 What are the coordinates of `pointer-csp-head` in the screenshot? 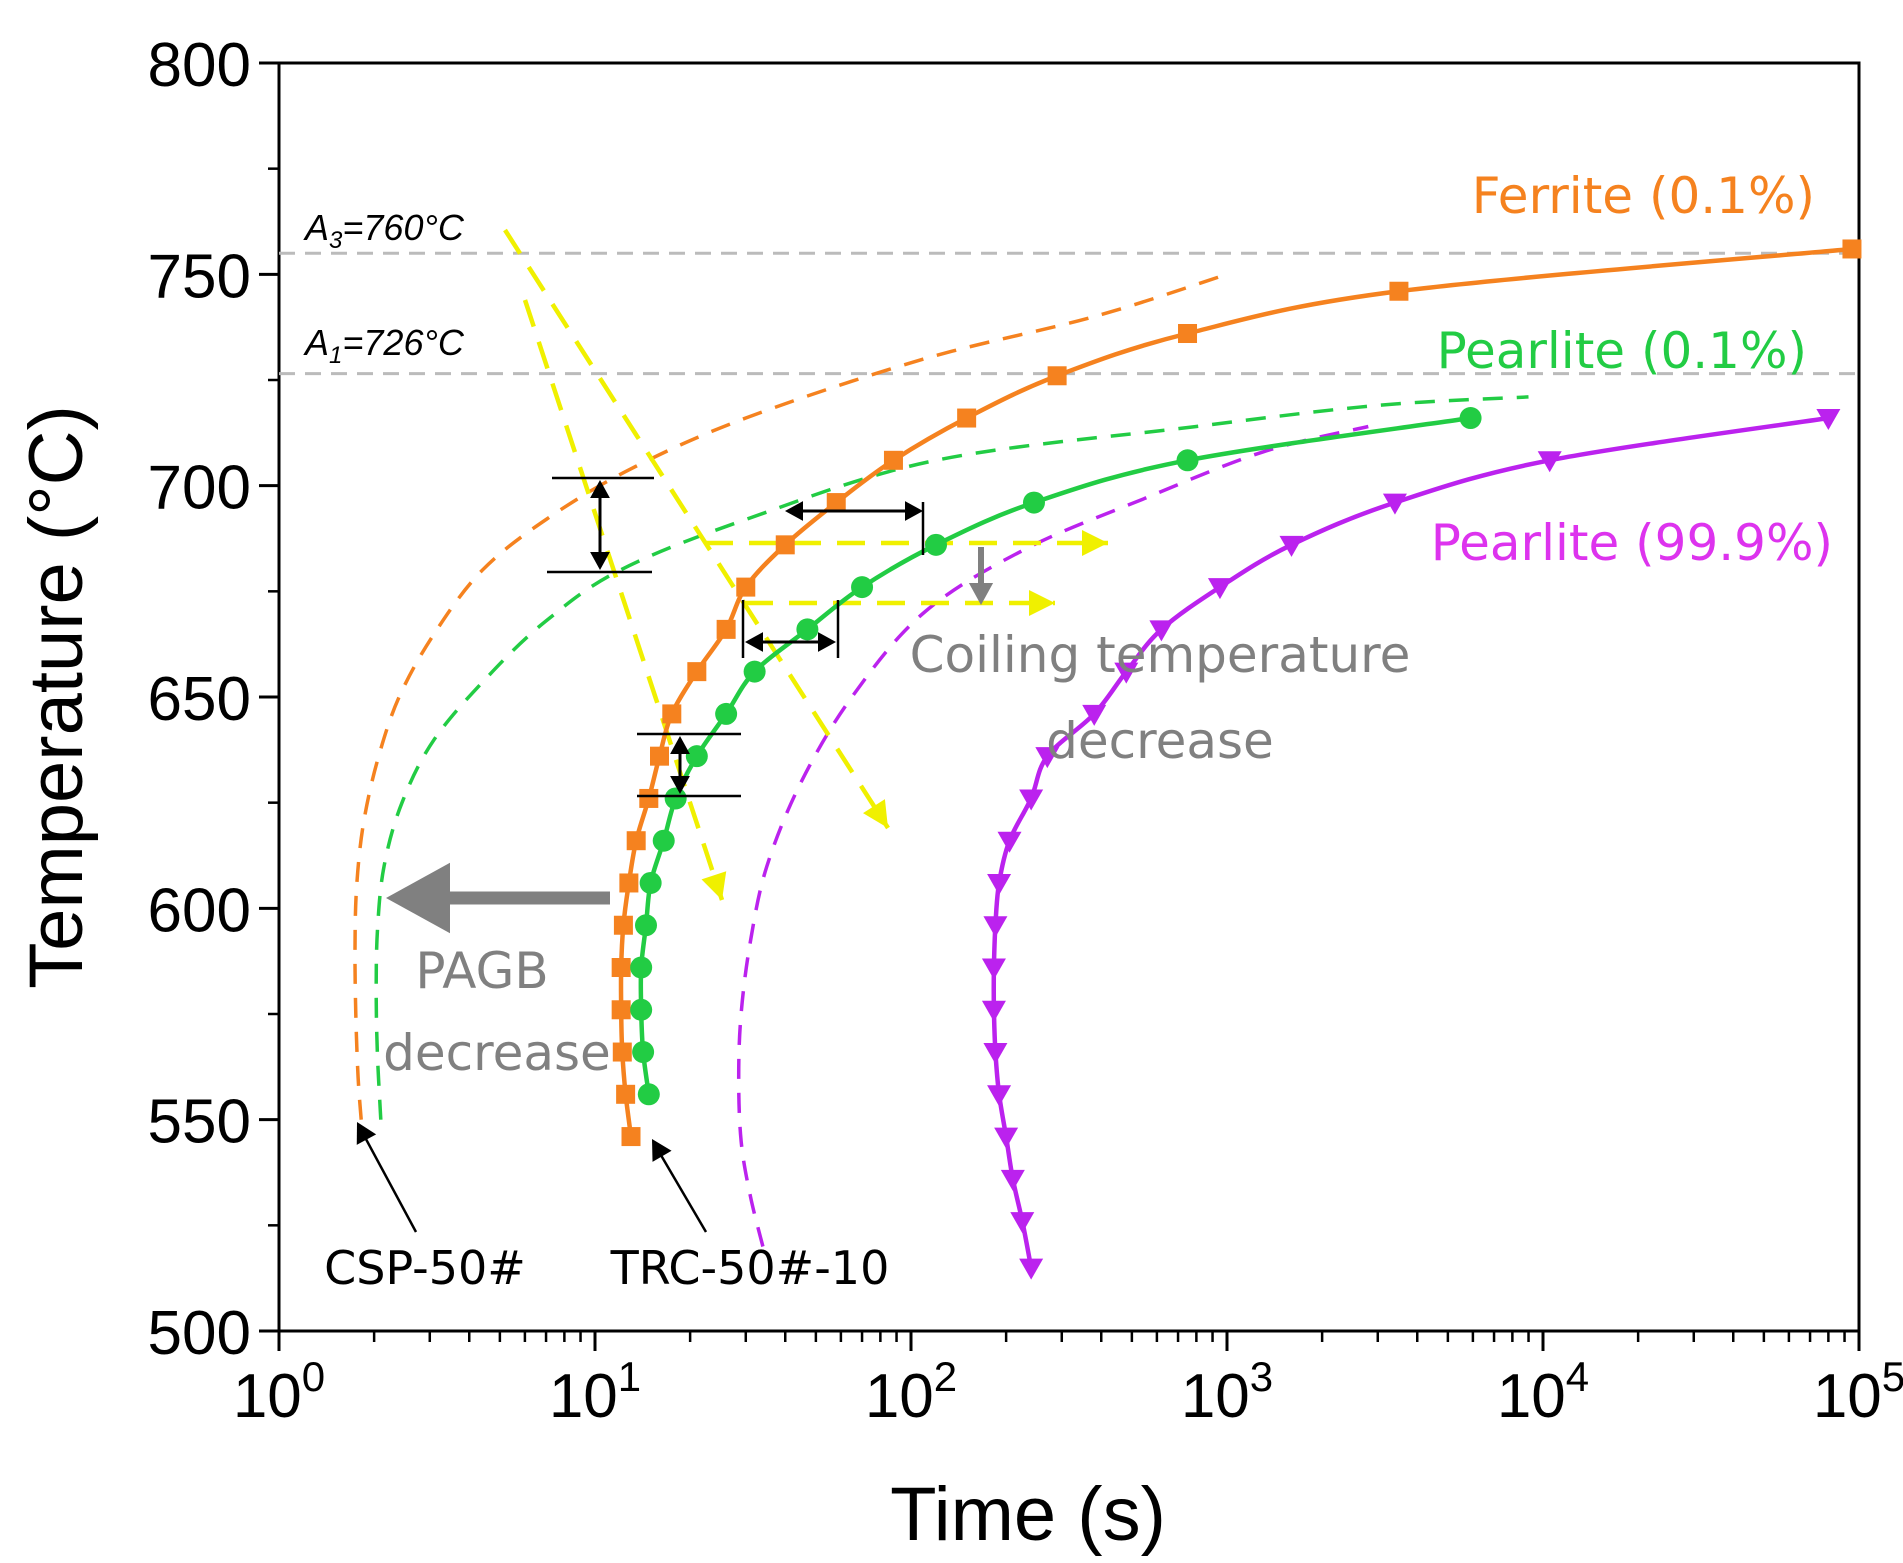 It's located at (366, 1133).